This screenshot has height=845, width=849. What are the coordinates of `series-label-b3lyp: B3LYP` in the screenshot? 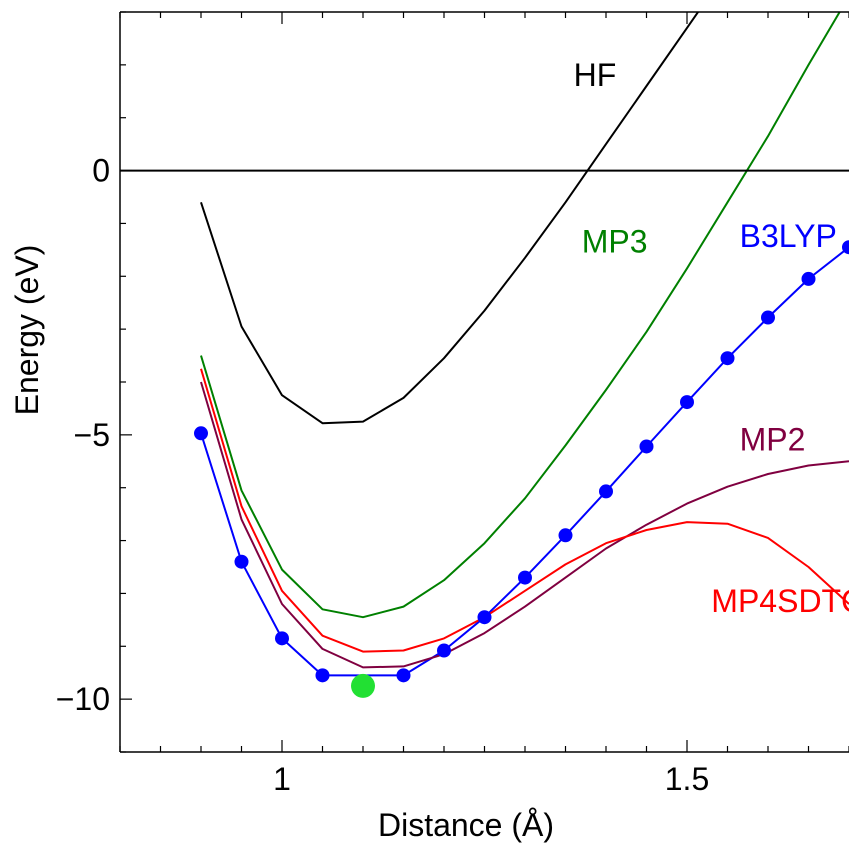 It's located at (788, 236).